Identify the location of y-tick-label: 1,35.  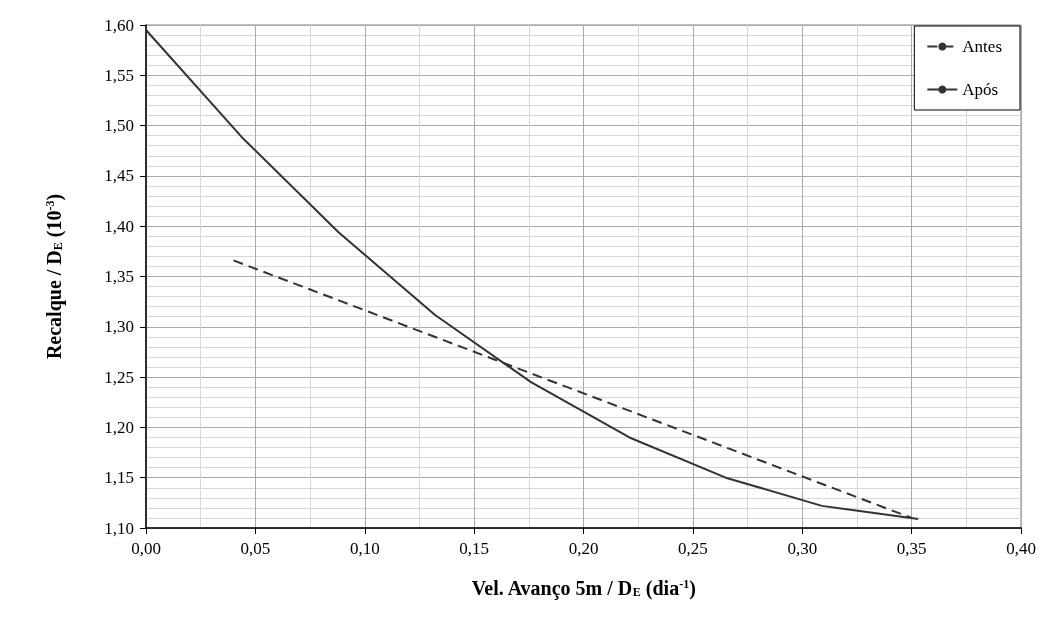
(119, 276).